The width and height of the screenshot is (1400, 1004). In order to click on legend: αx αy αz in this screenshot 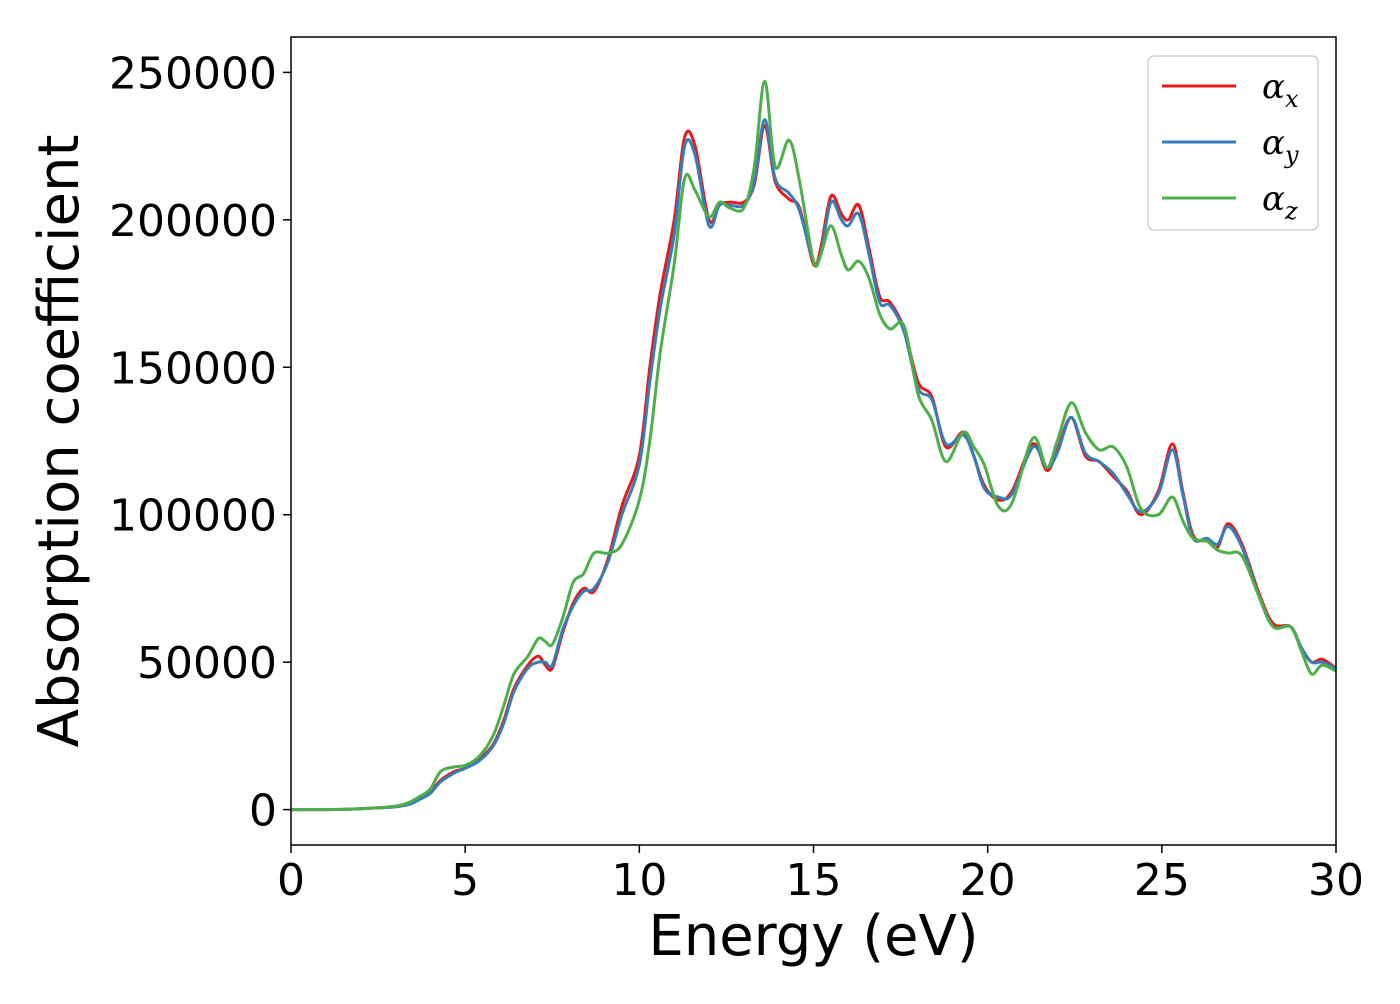, I will do `click(1233, 143)`.